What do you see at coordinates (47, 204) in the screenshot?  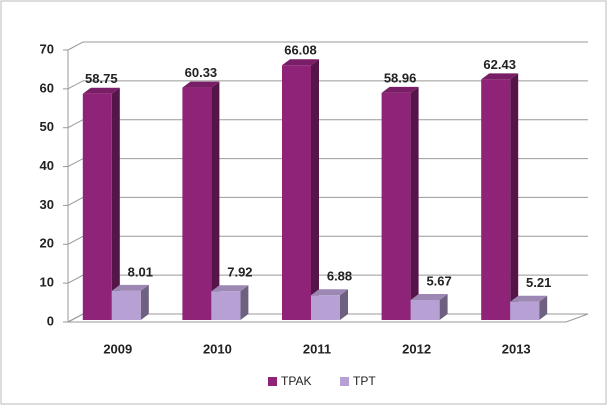 I see `y-tick-label: 30` at bounding box center [47, 204].